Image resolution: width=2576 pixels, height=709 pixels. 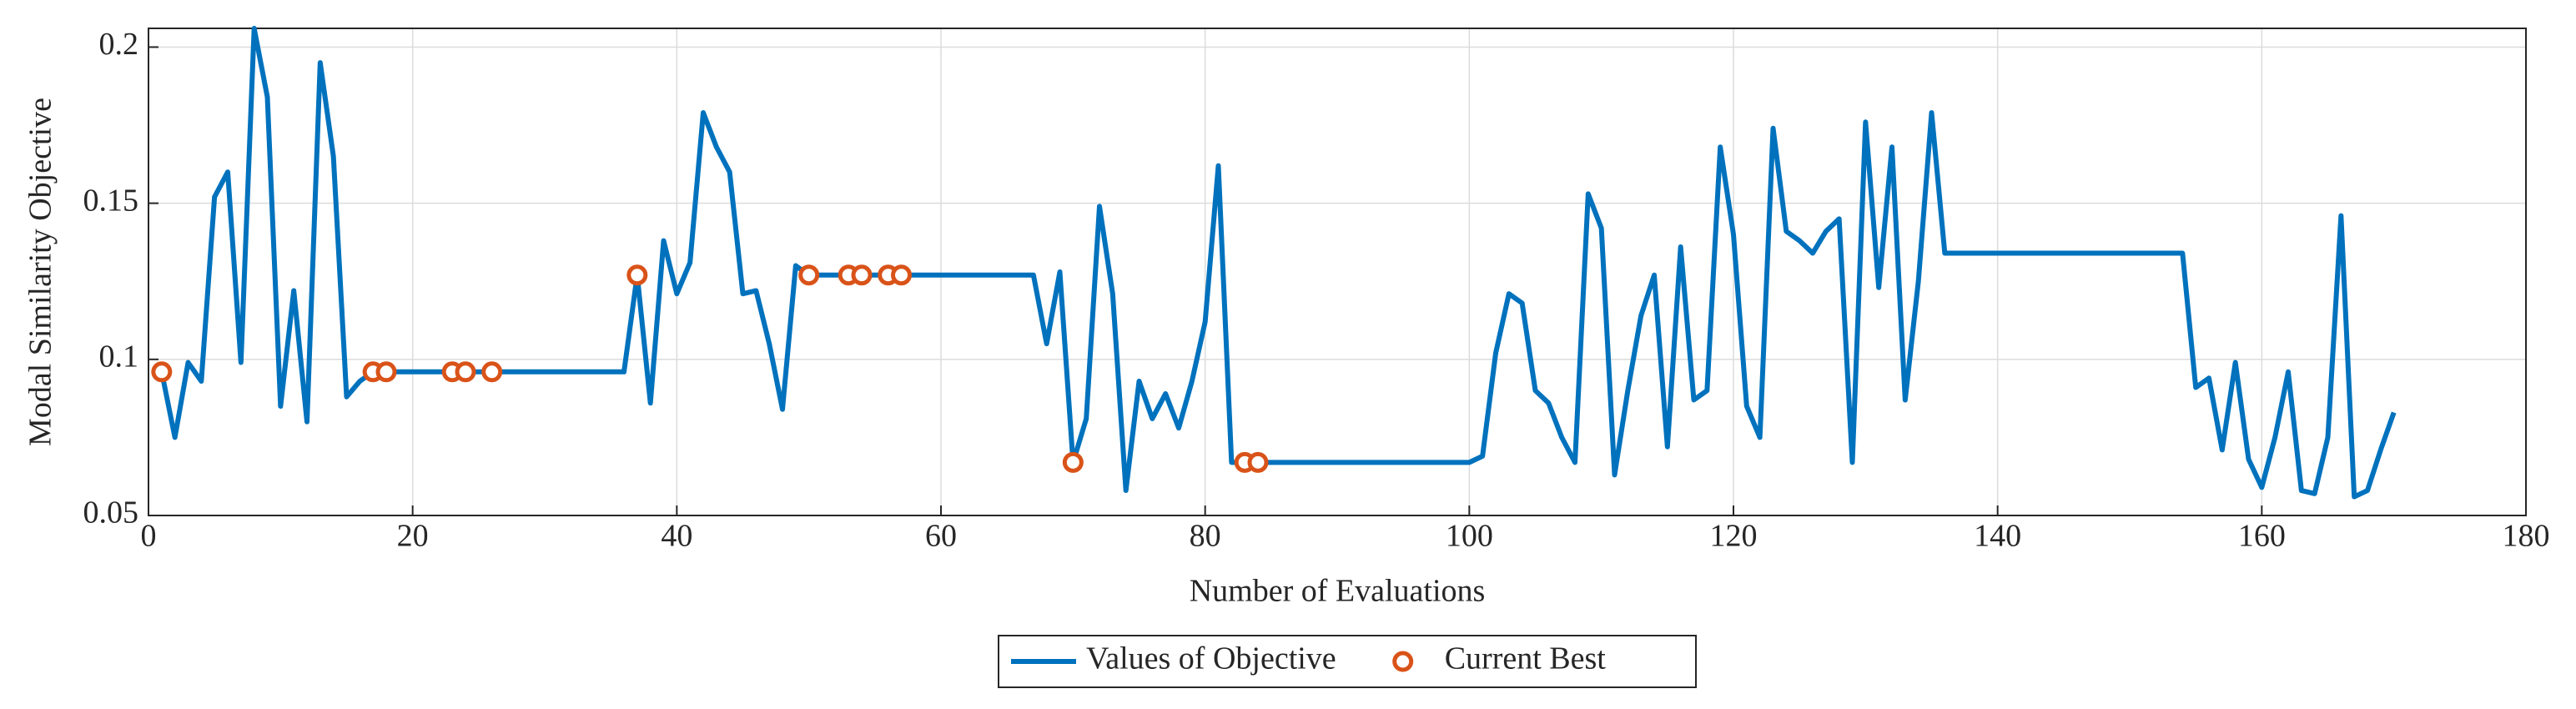 What do you see at coordinates (1734, 536) in the screenshot?
I see `x-tick-label: 120` at bounding box center [1734, 536].